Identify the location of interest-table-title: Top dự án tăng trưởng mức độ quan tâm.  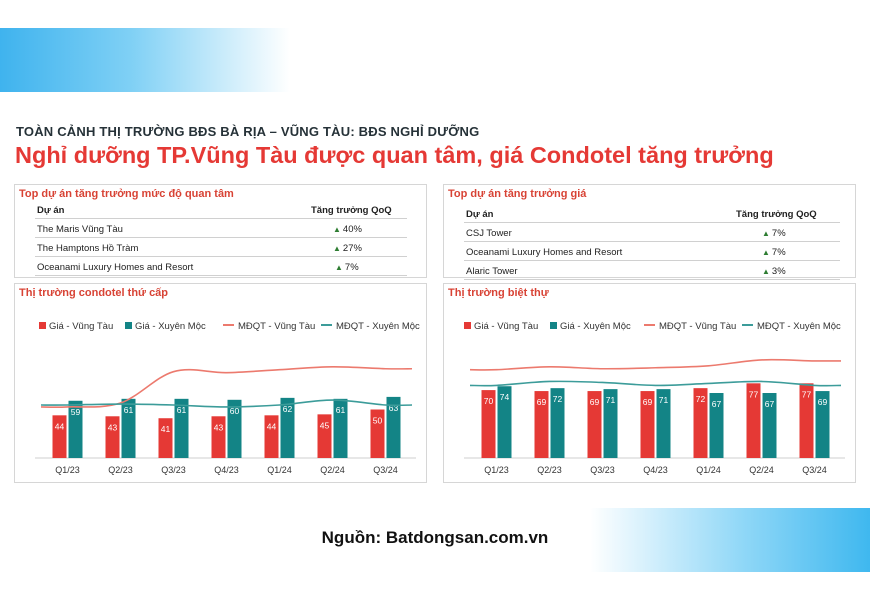
(126, 194).